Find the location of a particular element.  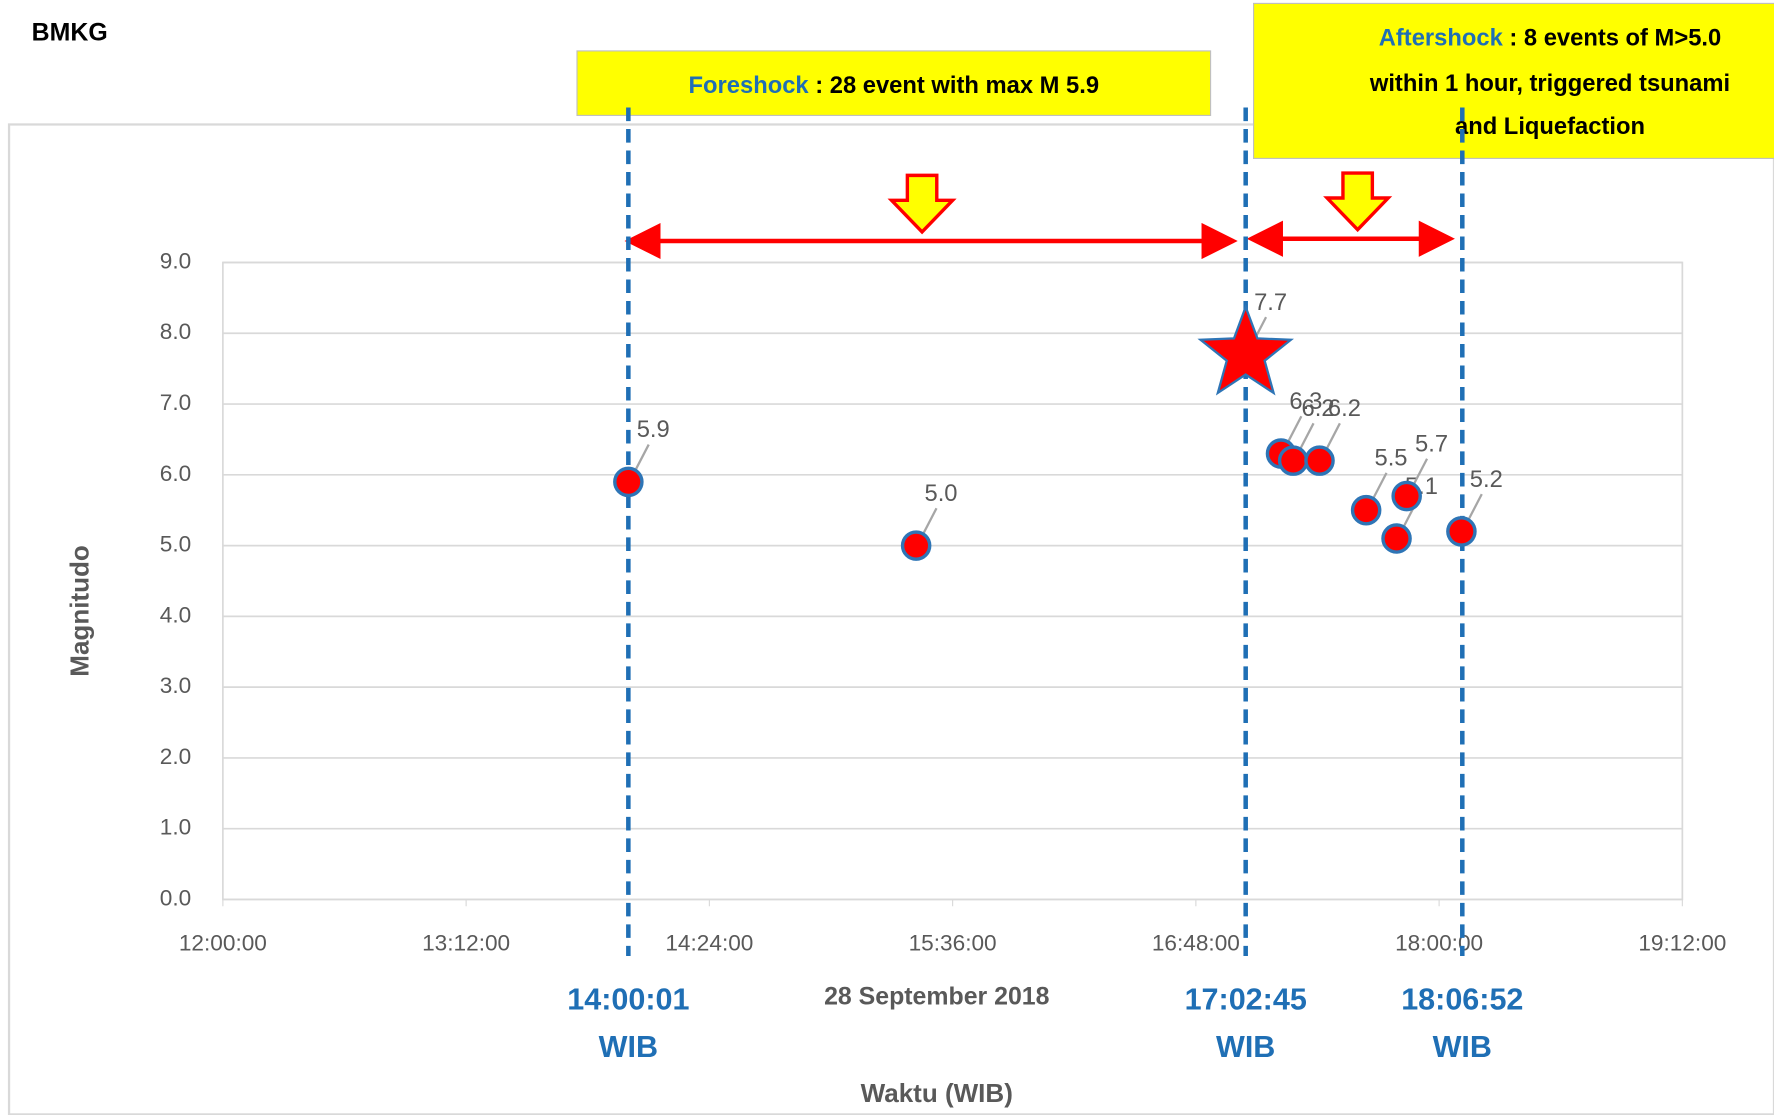

y-tick-label: 0.0 is located at coordinates (175, 897).